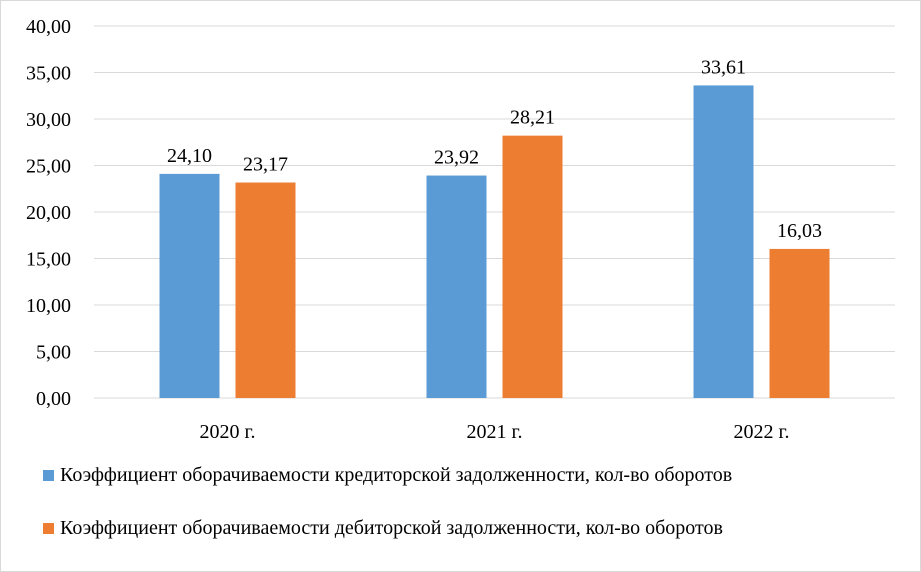  Describe the element at coordinates (228, 432) in the screenshot. I see `x-tick-label: 2020 г.` at that location.